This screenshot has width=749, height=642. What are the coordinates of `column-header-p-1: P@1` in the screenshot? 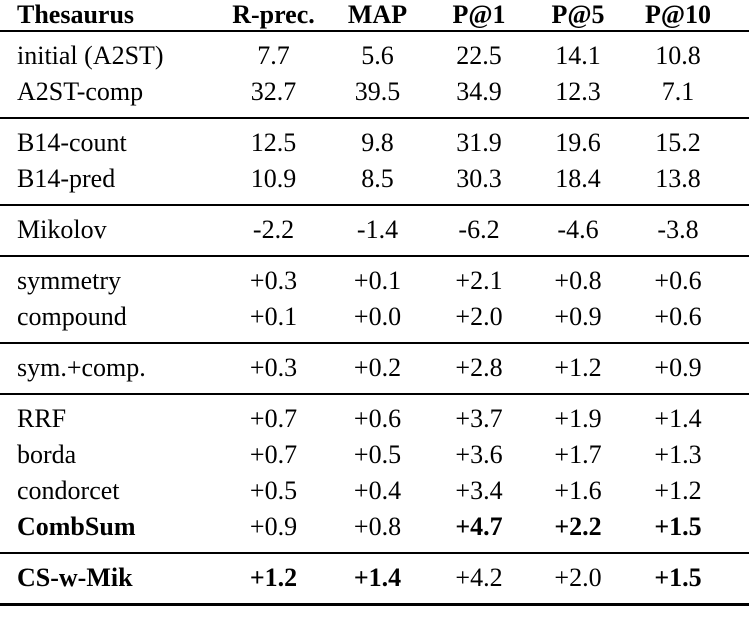 It's located at (479, 16).